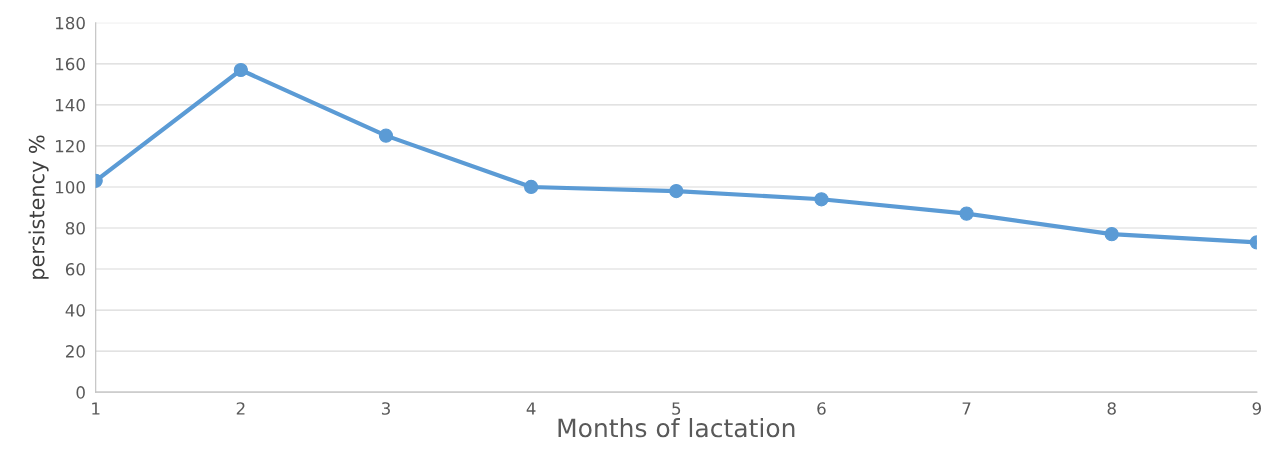 This screenshot has width=1276, height=456. I want to click on x-tick-label: 8, so click(1111, 408).